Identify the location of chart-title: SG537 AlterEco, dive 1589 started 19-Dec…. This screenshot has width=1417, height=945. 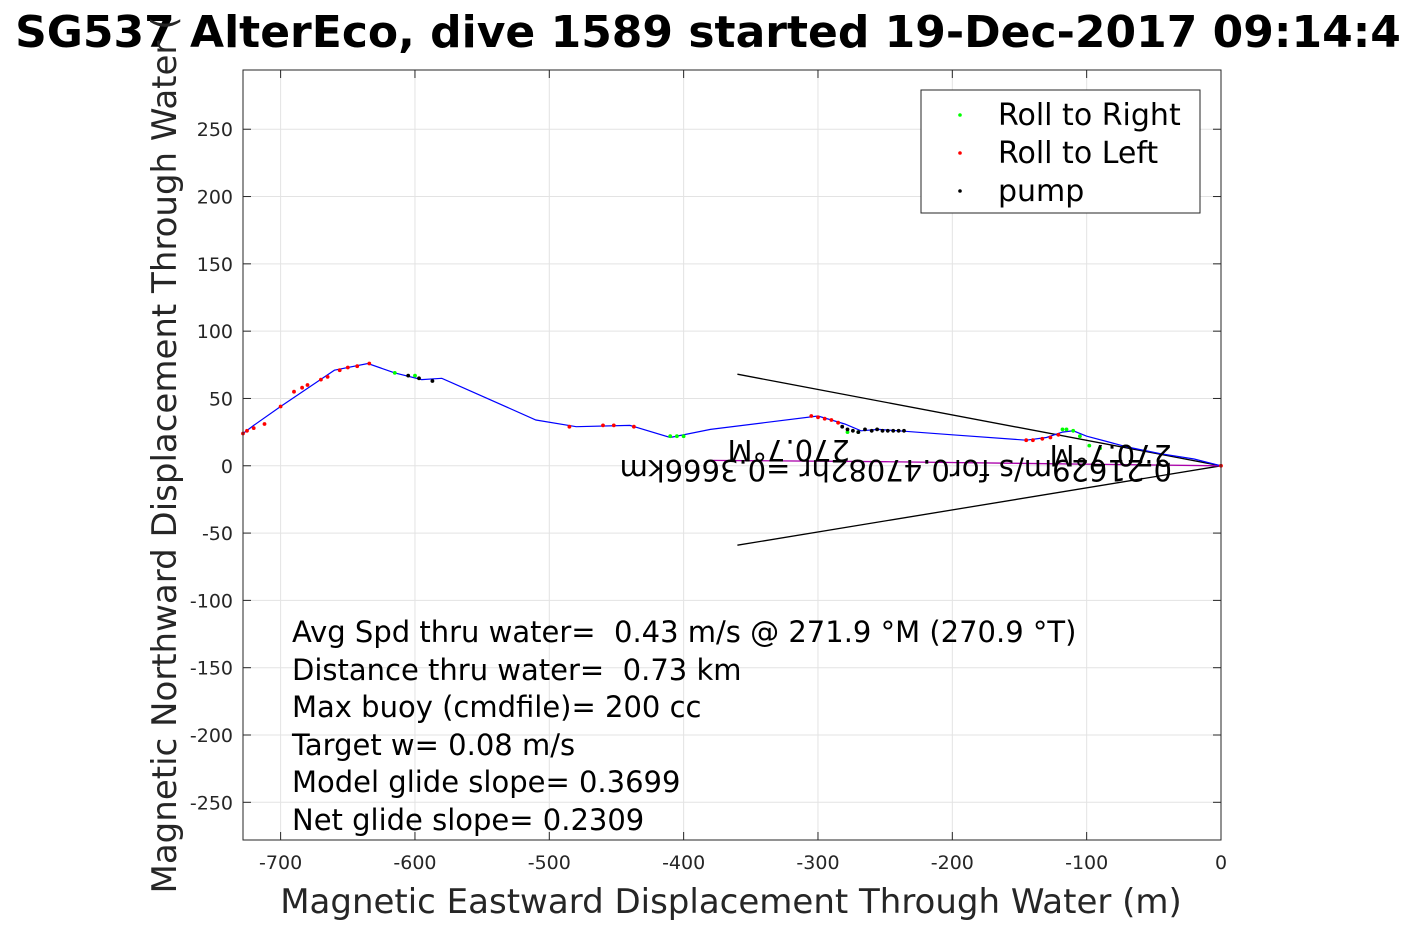
(708, 32).